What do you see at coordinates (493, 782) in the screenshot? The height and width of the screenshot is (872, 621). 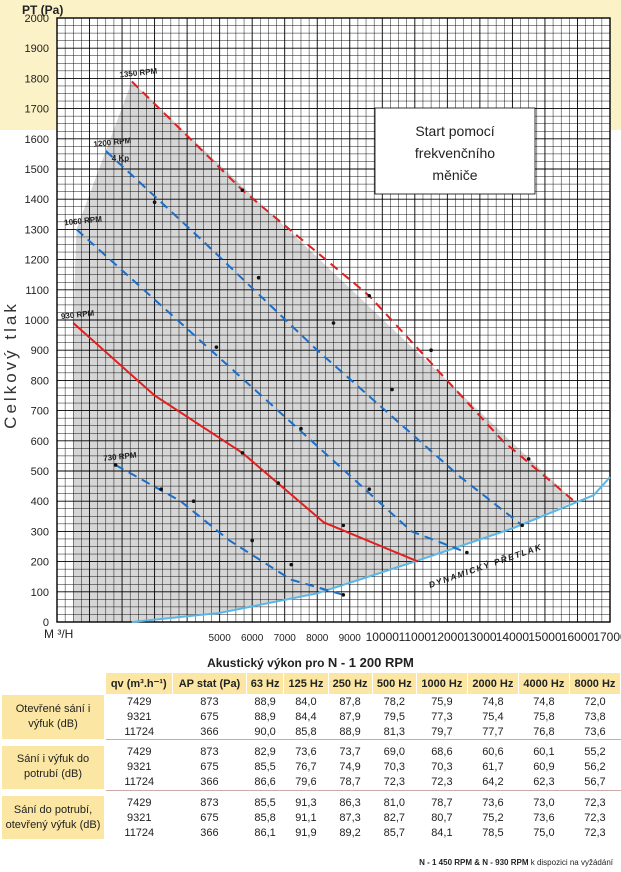 I see `table-cell: 64,2` at bounding box center [493, 782].